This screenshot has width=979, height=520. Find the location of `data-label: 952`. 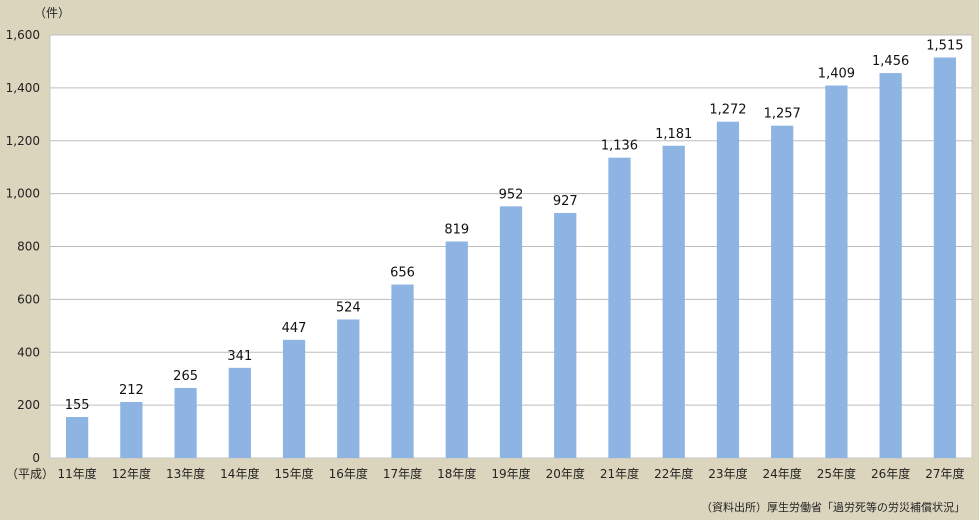

data-label: 952 is located at coordinates (511, 194).